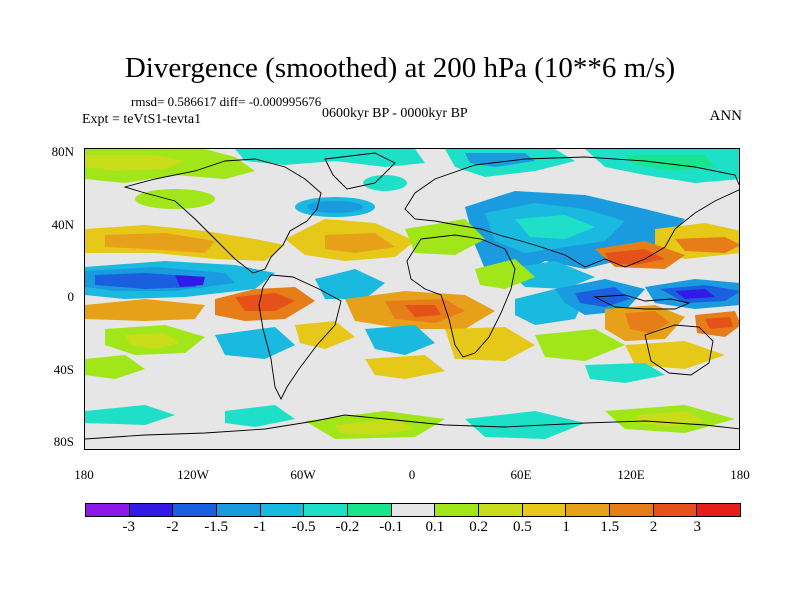 The width and height of the screenshot is (800, 600). Describe the element at coordinates (360, 171) in the screenshot. I see `coastline-greenland` at that location.